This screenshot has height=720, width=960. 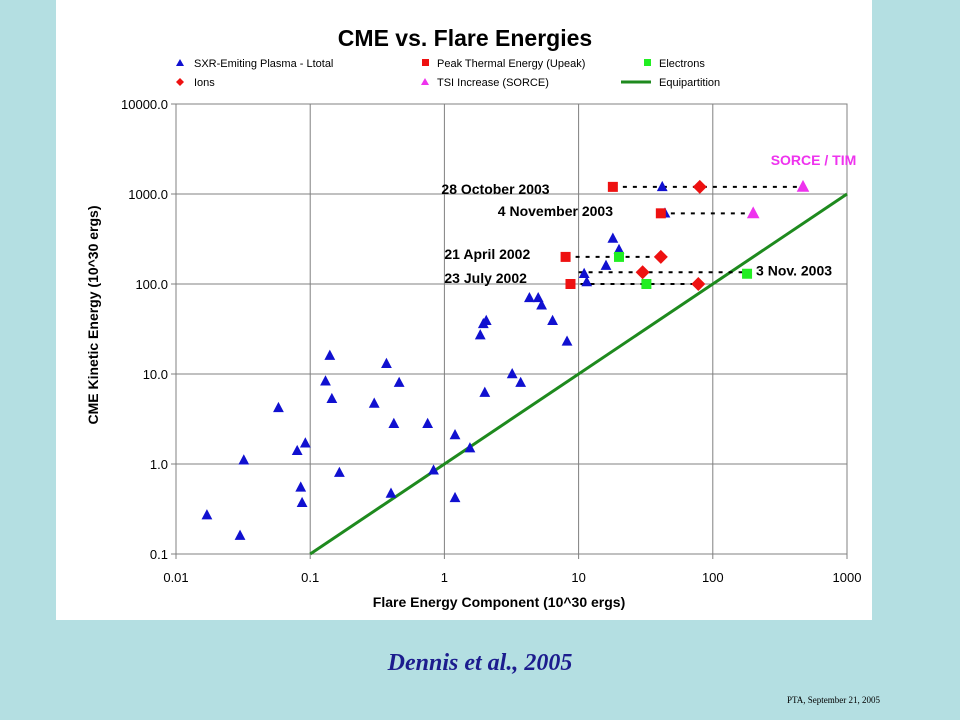 I want to click on annotation-label: 23 July 2002, so click(x=485, y=278).